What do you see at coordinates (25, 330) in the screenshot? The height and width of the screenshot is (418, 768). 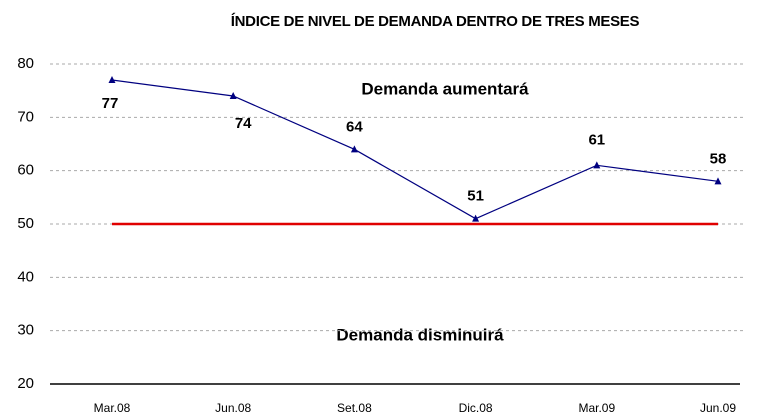 I see `y-tick-label: 30` at bounding box center [25, 330].